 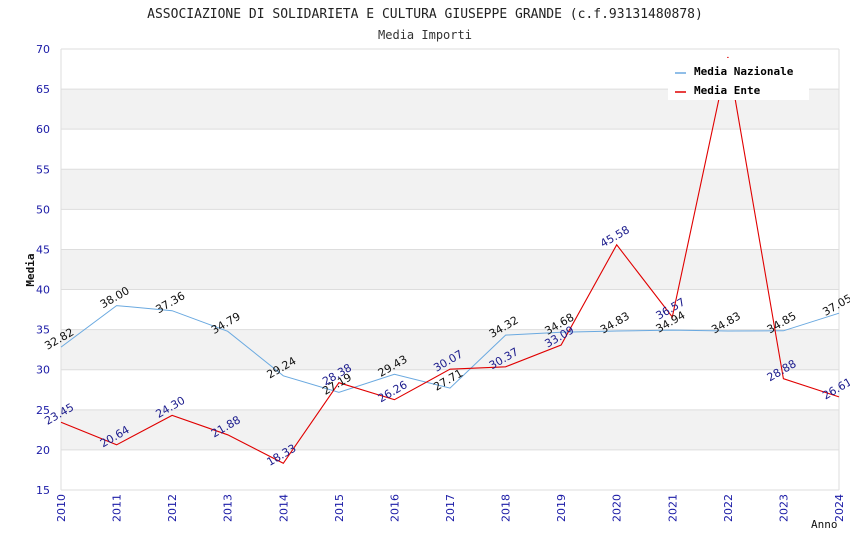 I want to click on x-tick-label: 2010, so click(x=61, y=508).